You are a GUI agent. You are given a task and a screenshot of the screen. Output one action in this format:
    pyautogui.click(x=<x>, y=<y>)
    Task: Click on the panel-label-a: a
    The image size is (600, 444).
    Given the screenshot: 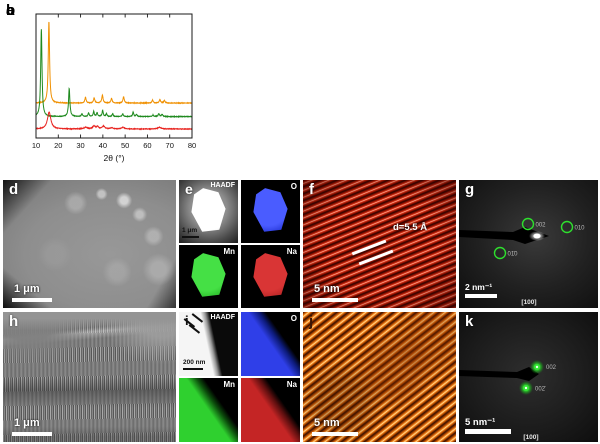 What is the action you would take?
    pyautogui.click(x=10, y=10)
    